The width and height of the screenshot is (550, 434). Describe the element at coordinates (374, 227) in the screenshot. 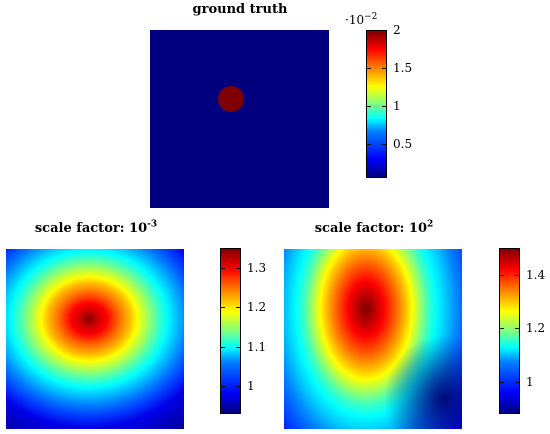

I see `scale-factor-2-title: scale factor: 102` at that location.